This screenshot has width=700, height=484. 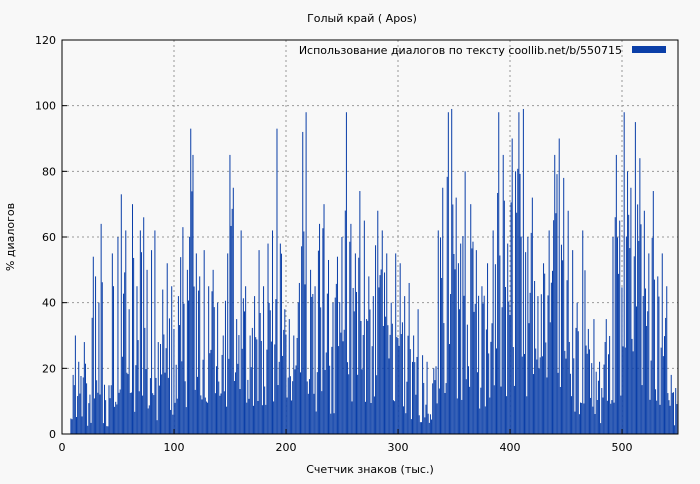 What do you see at coordinates (45, 106) in the screenshot?
I see `y-tick-label: 100` at bounding box center [45, 106].